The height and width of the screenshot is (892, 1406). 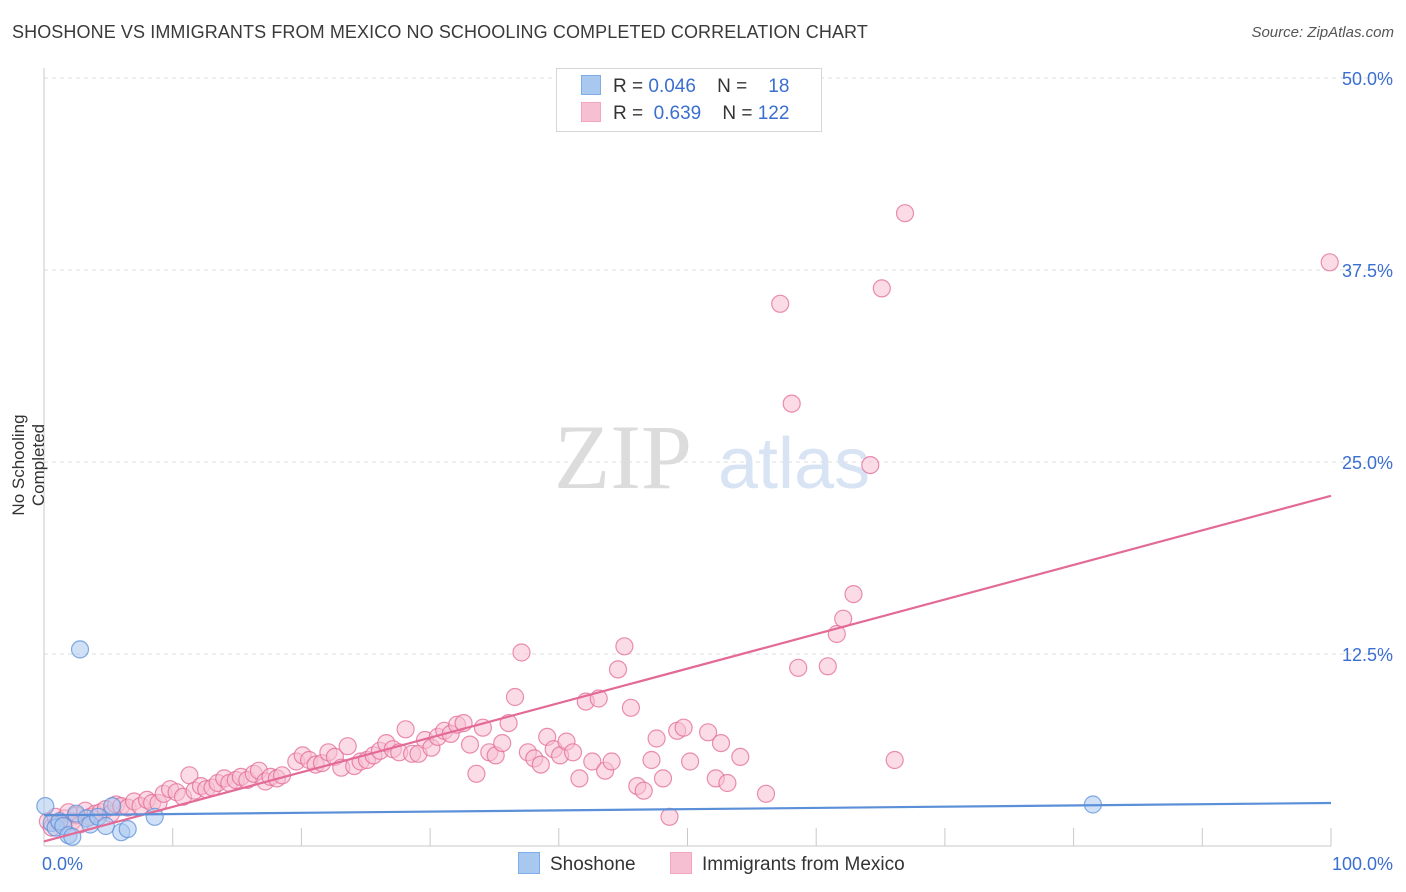 I want to click on legend-r-value: 0.046, so click(x=672, y=86).